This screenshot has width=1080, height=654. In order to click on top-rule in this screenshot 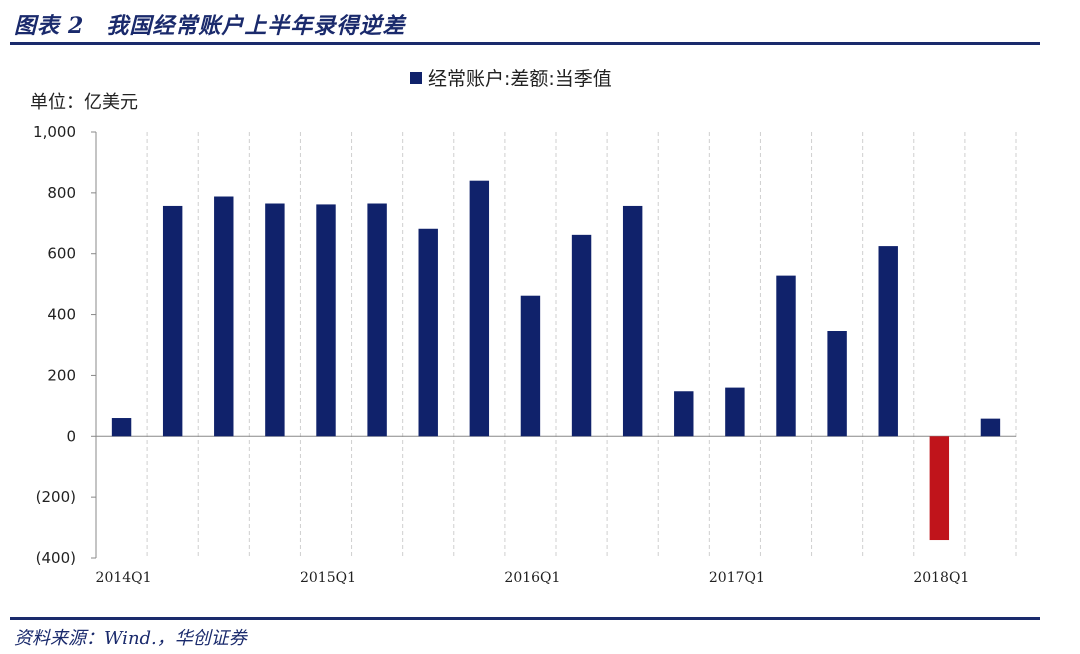, I will do `click(525, 43)`.